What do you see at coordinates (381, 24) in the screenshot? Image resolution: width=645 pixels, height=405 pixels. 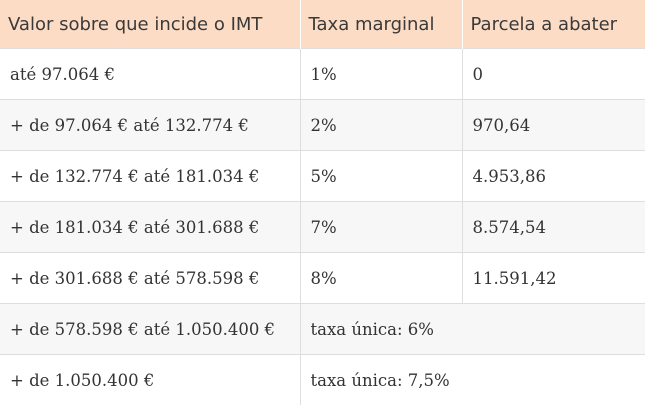 I see `column-header-taxa: Taxa marginal` at bounding box center [381, 24].